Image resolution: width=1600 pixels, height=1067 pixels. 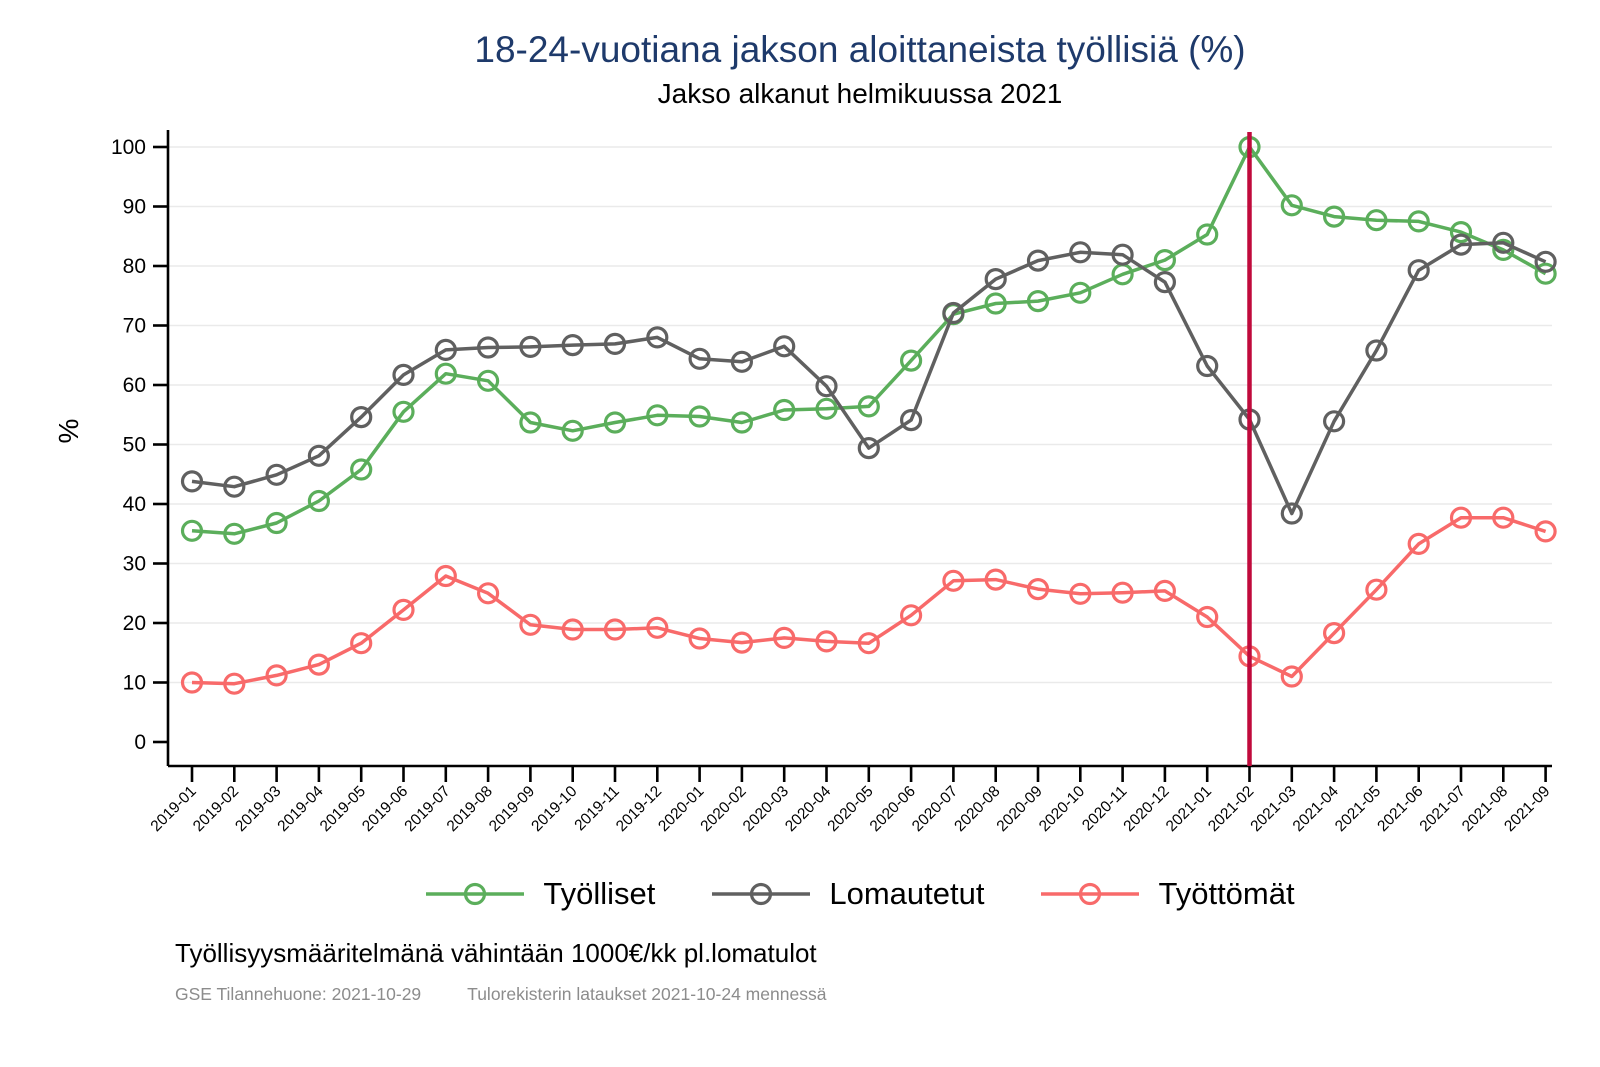 I want to click on legend-item-tyottomat: Työttömät, so click(x=1167, y=894).